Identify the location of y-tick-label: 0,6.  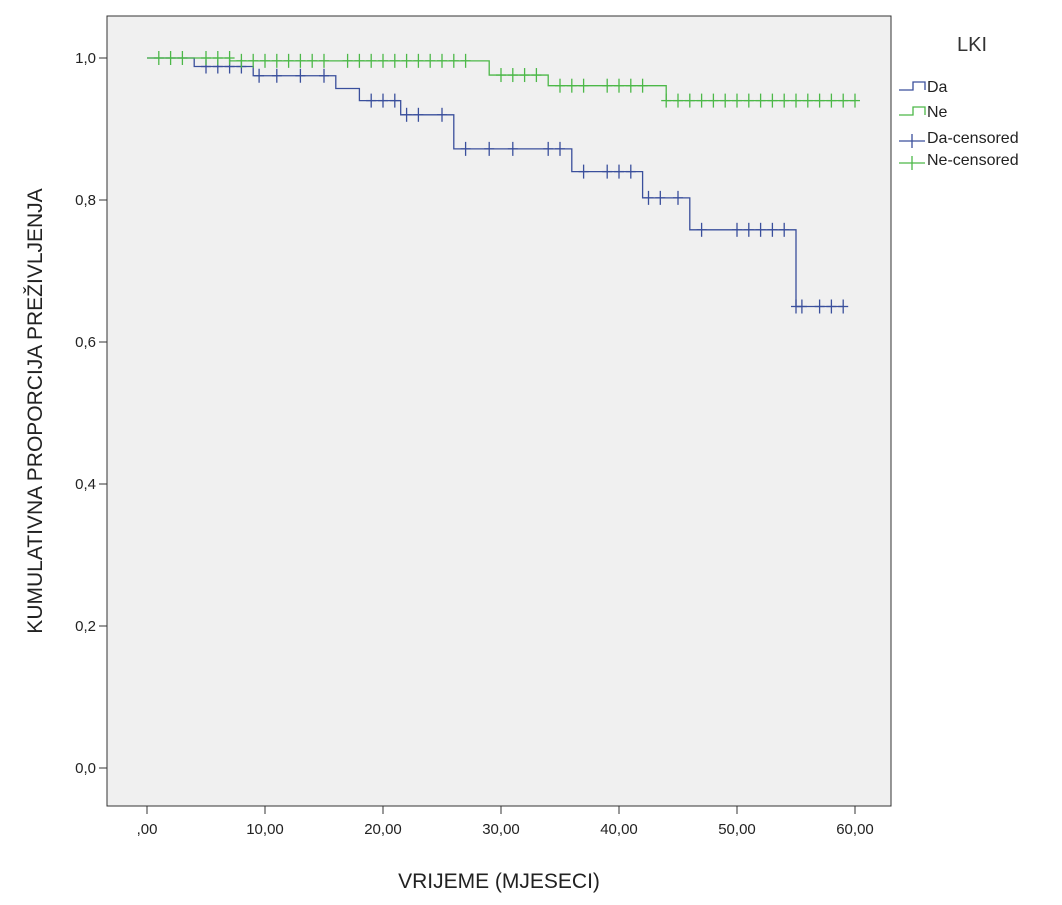
(85, 342).